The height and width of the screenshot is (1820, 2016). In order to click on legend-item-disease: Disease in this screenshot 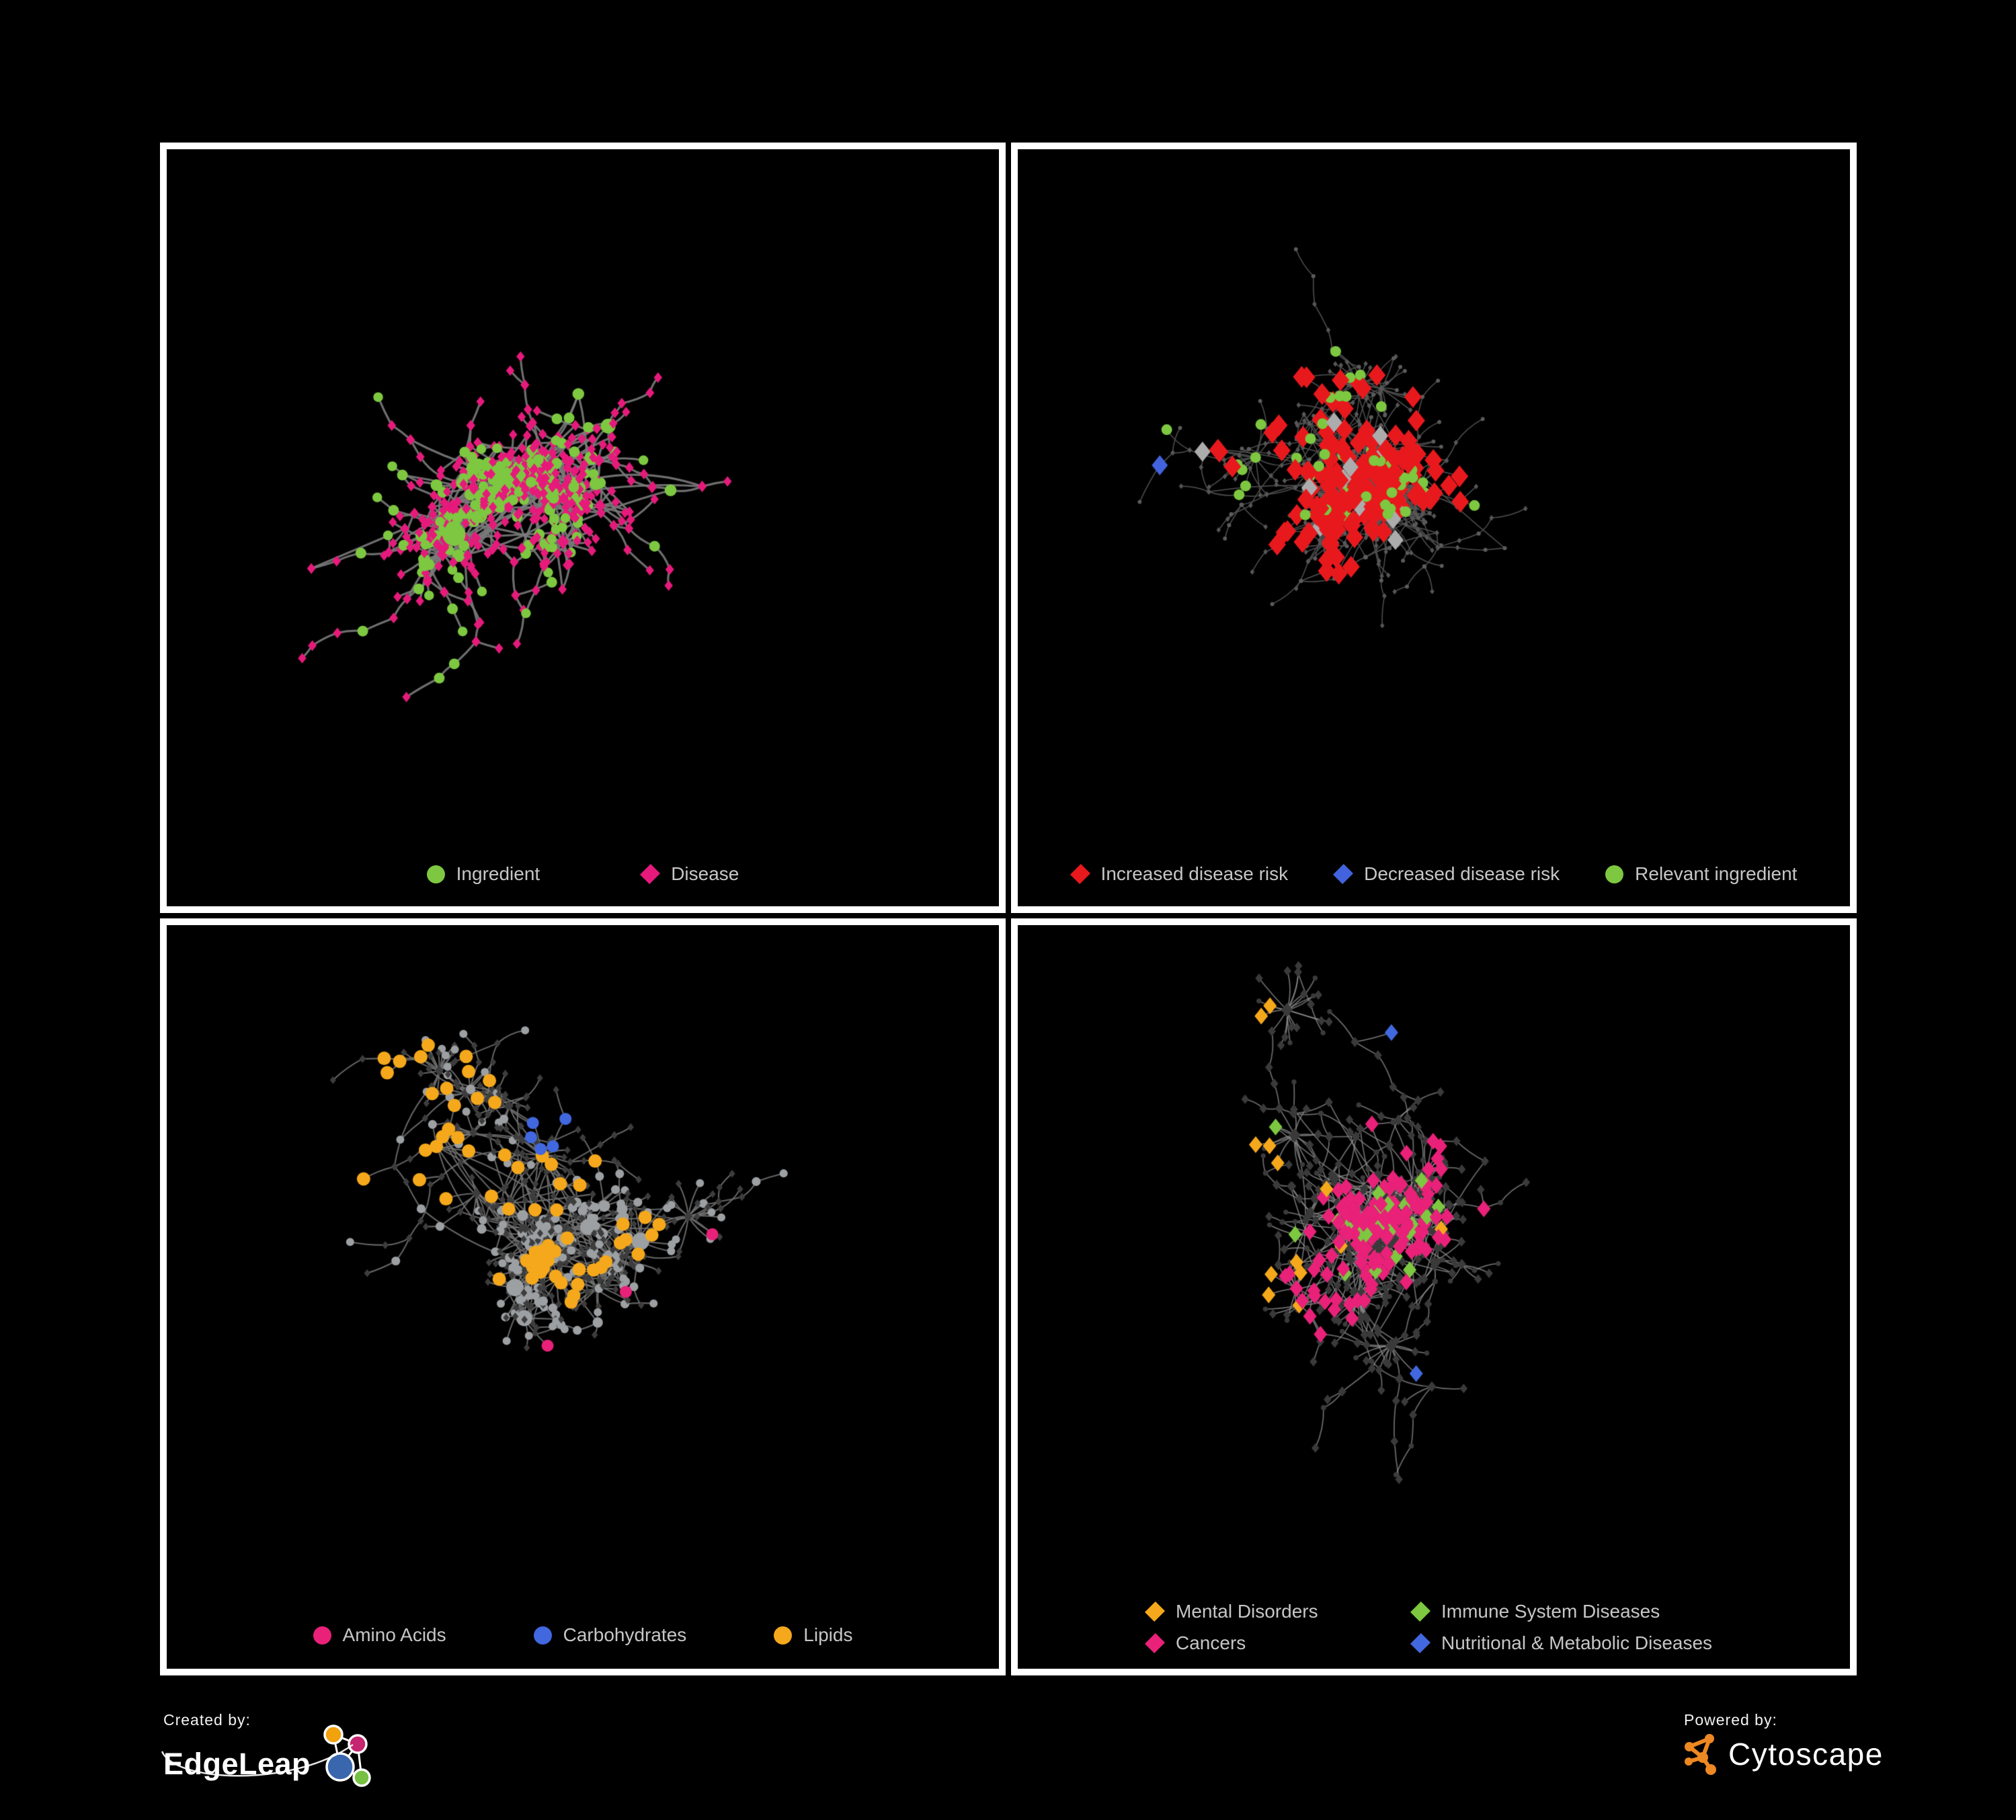, I will do `click(689, 874)`.